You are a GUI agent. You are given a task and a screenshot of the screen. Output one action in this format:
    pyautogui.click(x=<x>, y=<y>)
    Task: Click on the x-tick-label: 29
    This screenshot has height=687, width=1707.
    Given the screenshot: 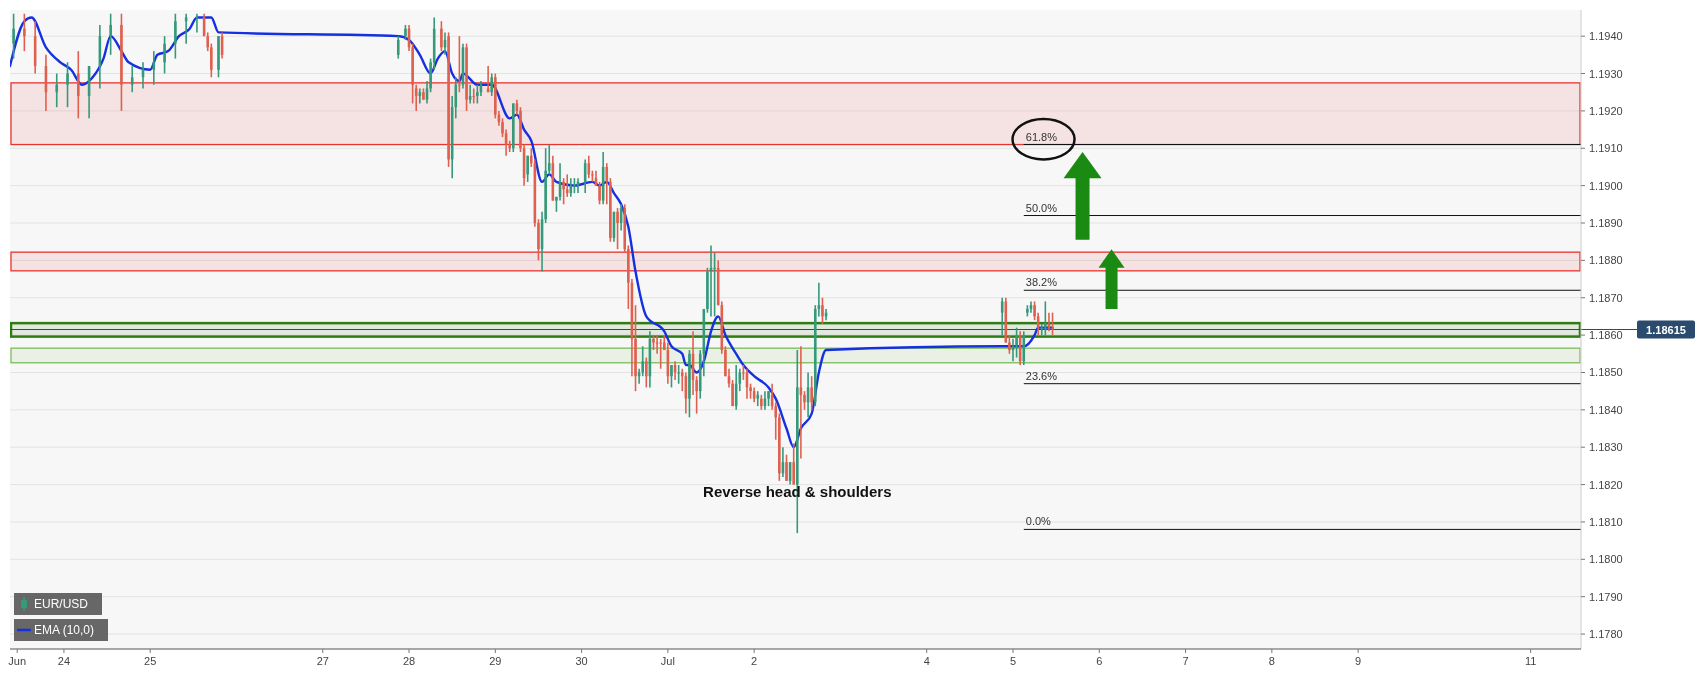 What is the action you would take?
    pyautogui.click(x=495, y=661)
    